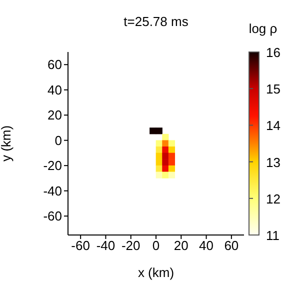 The image size is (300, 296). Describe the element at coordinates (80, 246) in the screenshot. I see `x-tick-label: -60` at that location.